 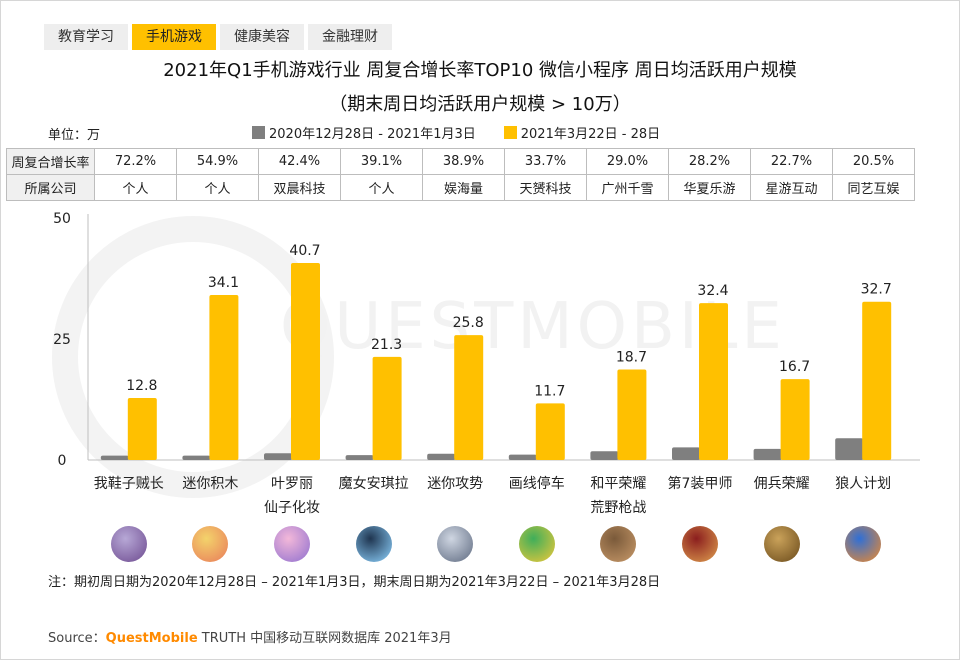 I want to click on x-category-label: 佣兵荣耀, so click(x=782, y=484).